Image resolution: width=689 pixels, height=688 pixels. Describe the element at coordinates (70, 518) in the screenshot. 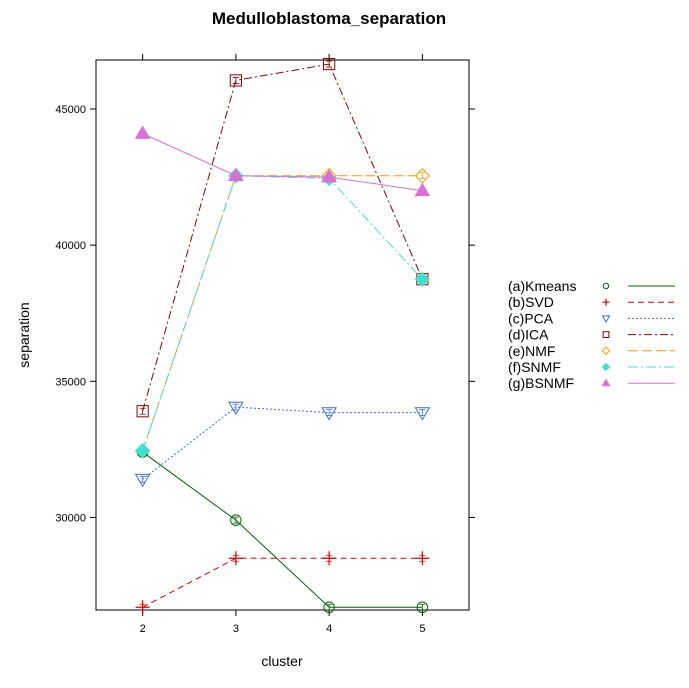

I see `y-tick-label: 30000` at that location.